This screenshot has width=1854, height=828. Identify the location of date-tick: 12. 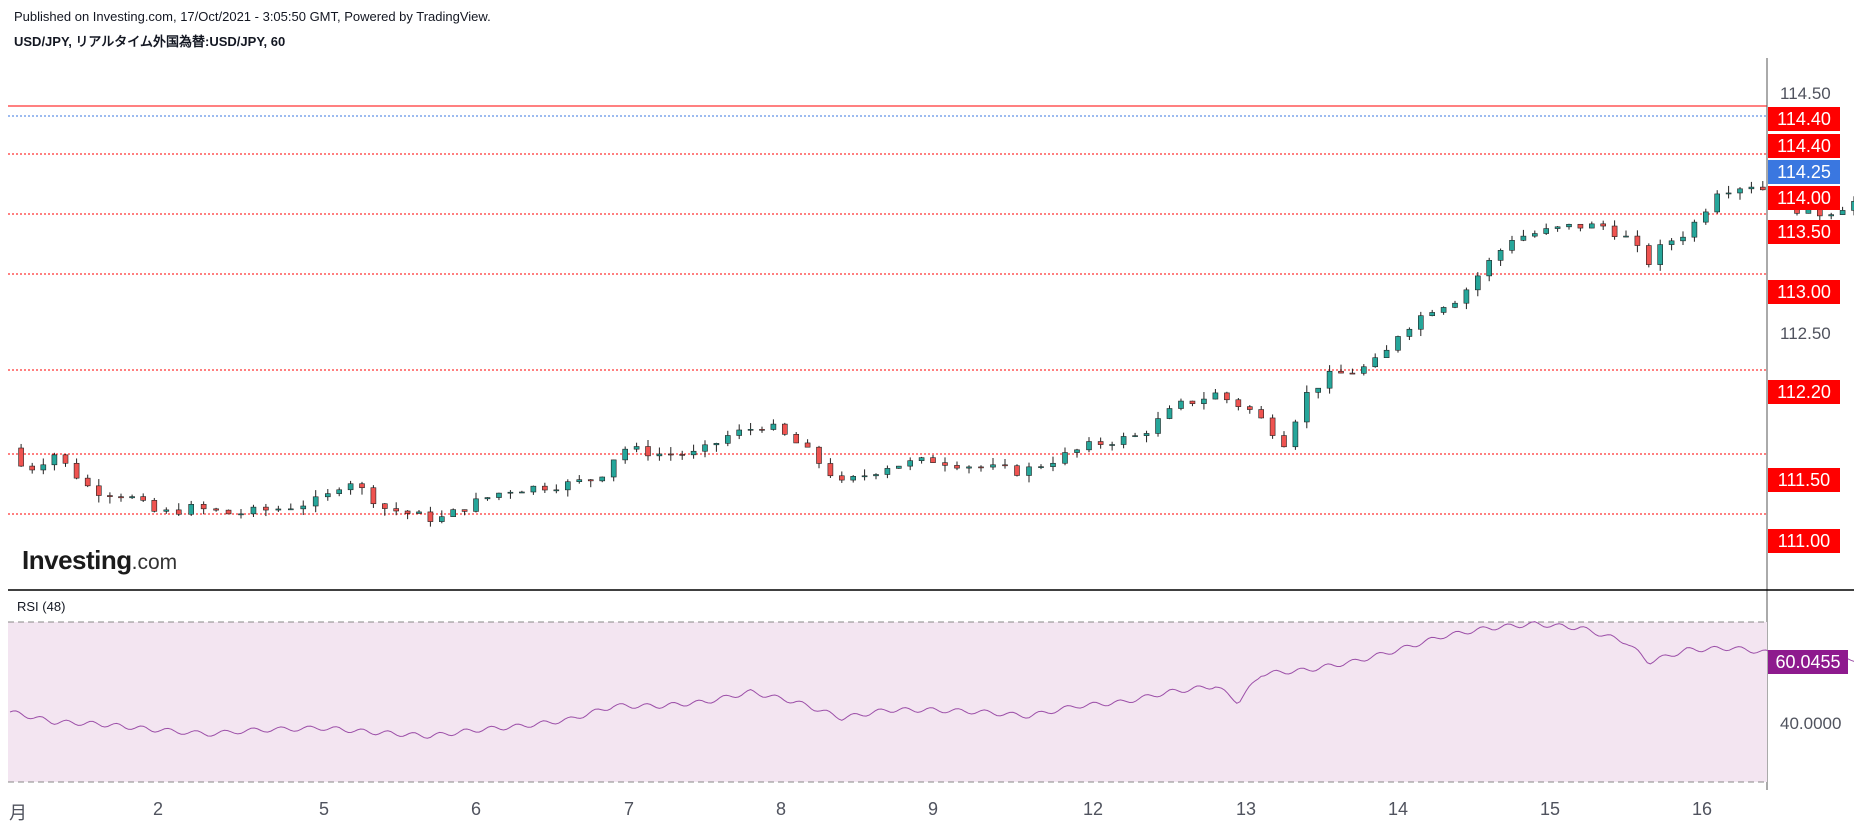
(1093, 809).